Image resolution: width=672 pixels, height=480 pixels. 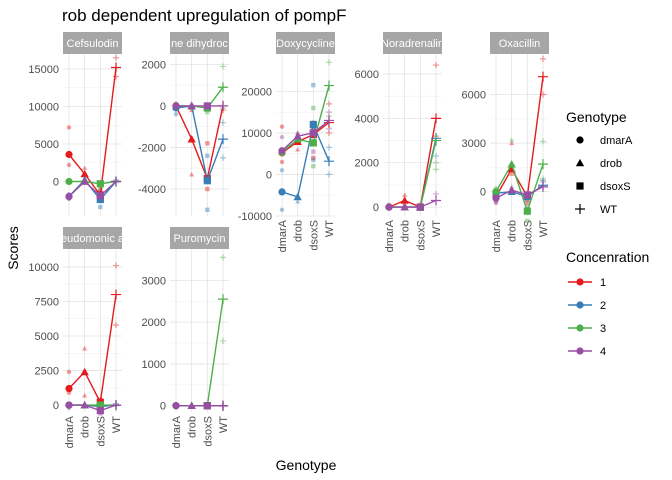 What do you see at coordinates (305, 44) in the screenshot?
I see `facet-strip-label: Doxycycline` at bounding box center [305, 44].